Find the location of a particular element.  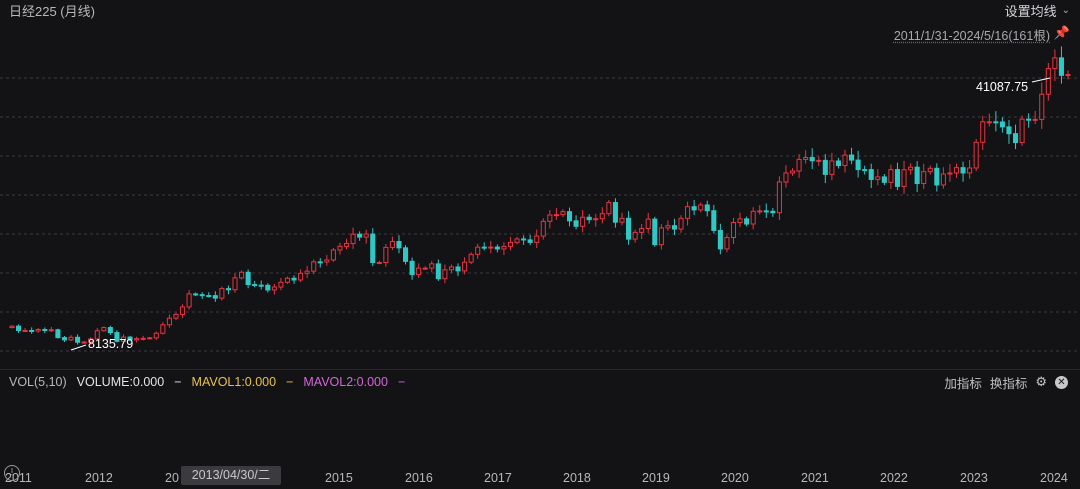

gear-icon: ⚙ is located at coordinates (1041, 381).